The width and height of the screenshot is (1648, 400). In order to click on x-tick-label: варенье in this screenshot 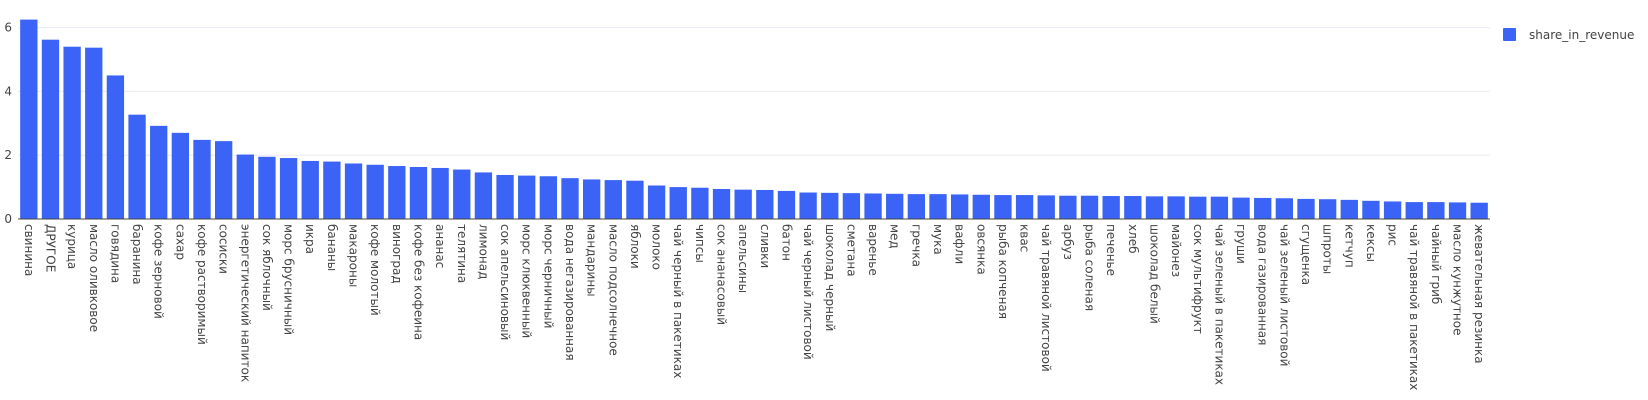, I will do `click(873, 250)`.